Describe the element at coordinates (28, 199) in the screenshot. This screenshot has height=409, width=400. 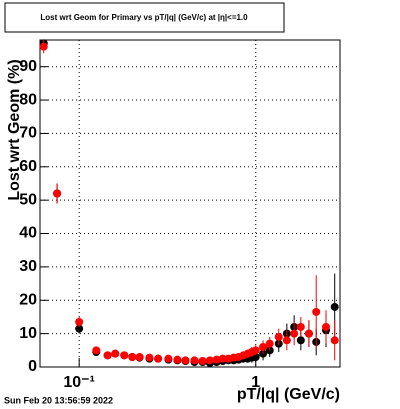
I see `y-tick-label: 50` at that location.